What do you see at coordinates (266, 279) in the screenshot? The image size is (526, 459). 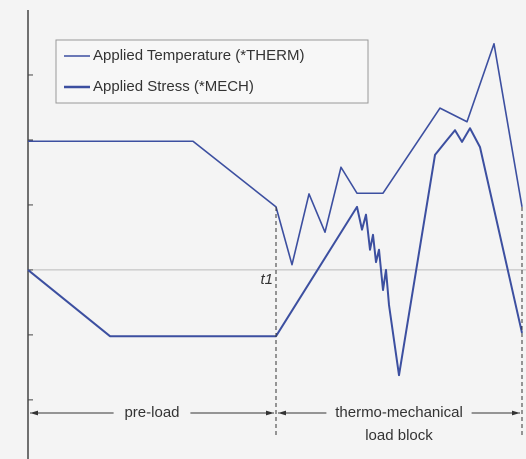 I see `annotation: t1` at bounding box center [266, 279].